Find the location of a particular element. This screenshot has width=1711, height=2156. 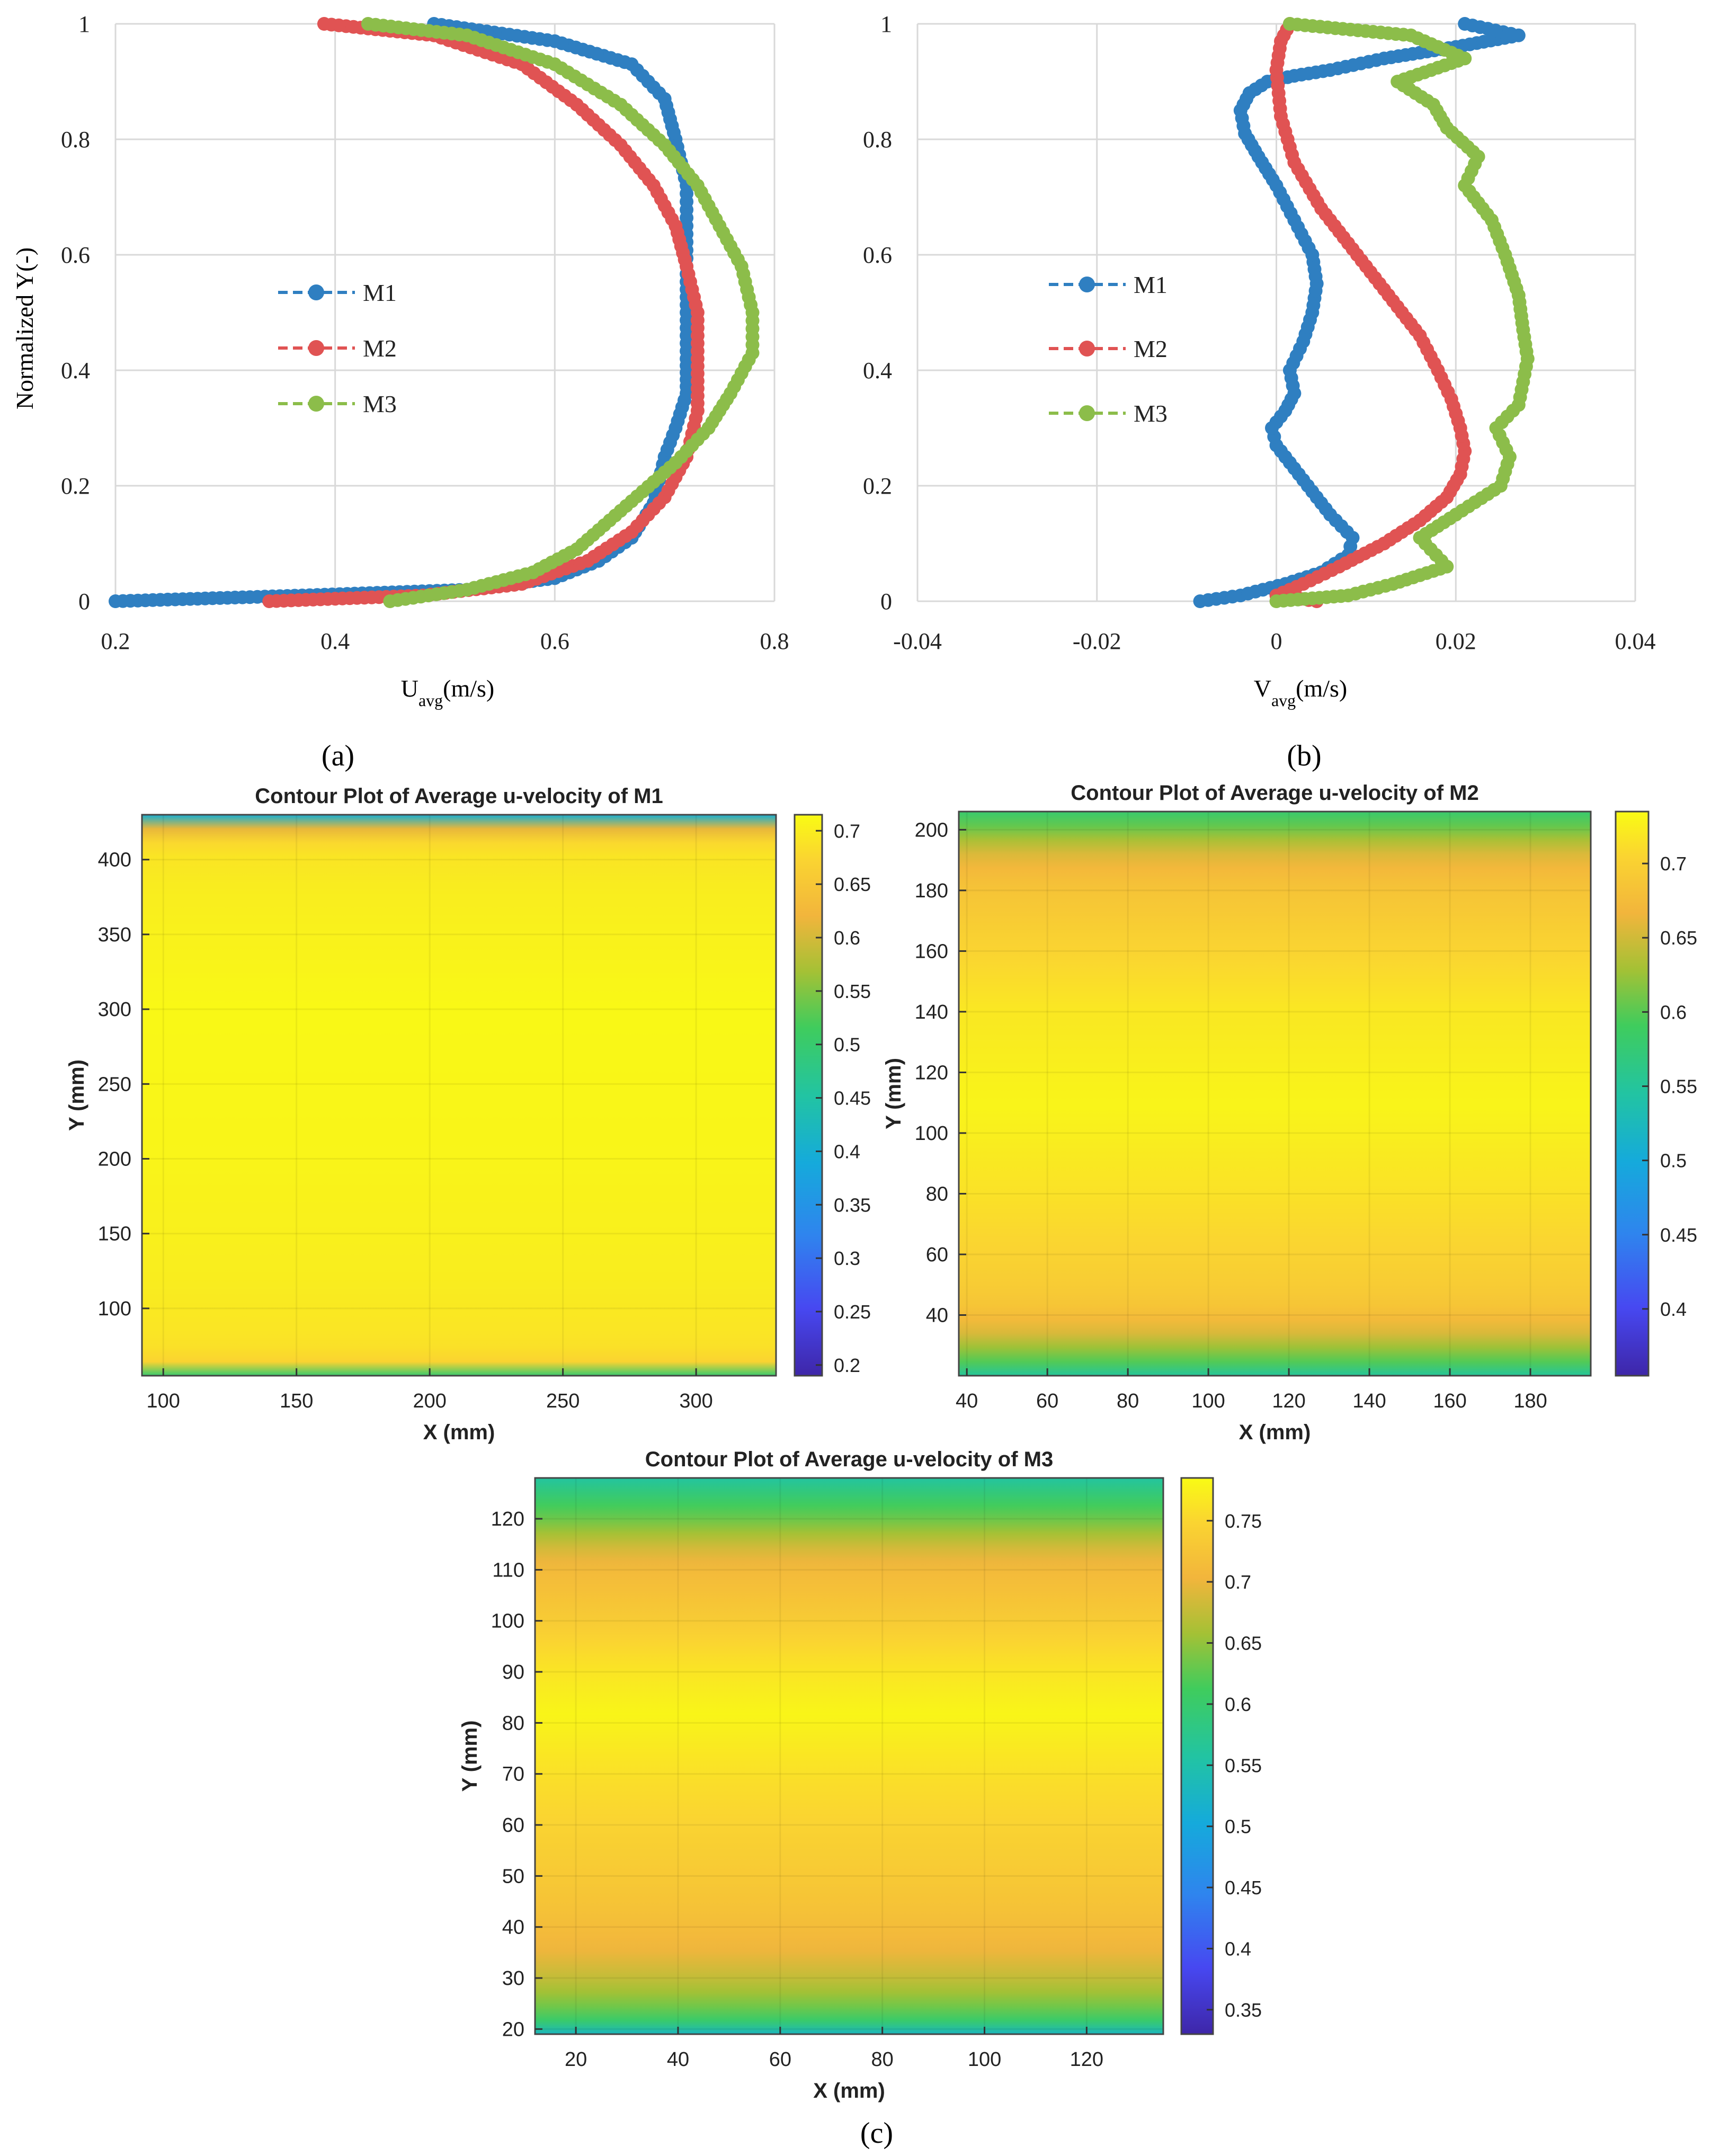

series-m3 is located at coordinates (560, 312).